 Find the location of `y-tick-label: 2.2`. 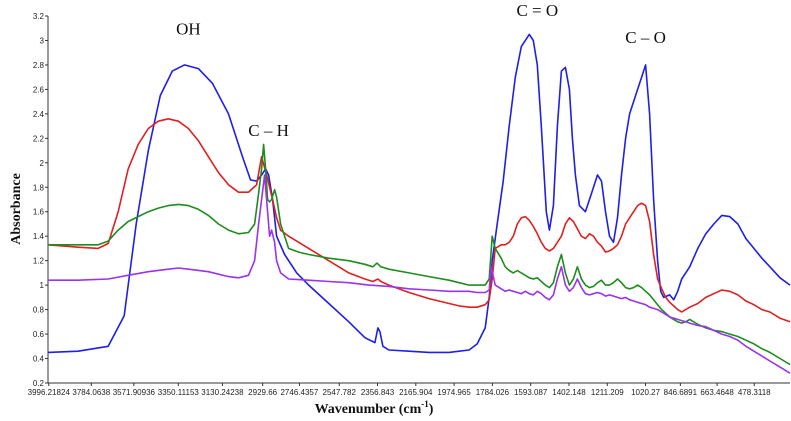

y-tick-label: 2.2 is located at coordinates (39, 138).